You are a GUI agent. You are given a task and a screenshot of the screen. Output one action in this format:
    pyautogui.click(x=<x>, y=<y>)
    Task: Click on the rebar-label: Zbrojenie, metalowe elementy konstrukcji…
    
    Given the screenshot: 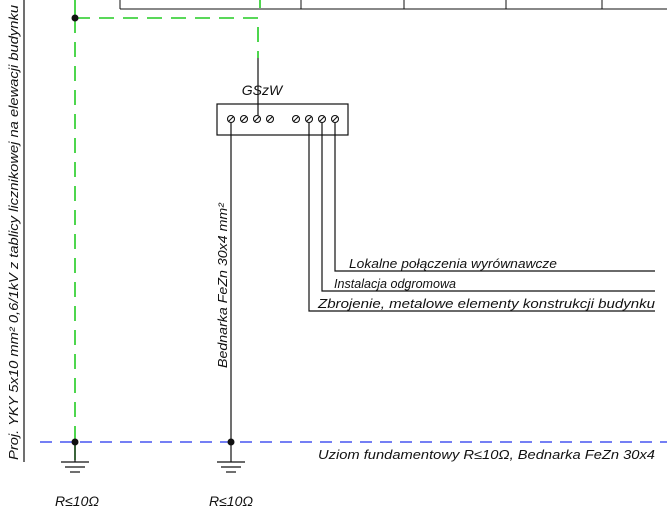 What is the action you would take?
    pyautogui.click(x=486, y=303)
    